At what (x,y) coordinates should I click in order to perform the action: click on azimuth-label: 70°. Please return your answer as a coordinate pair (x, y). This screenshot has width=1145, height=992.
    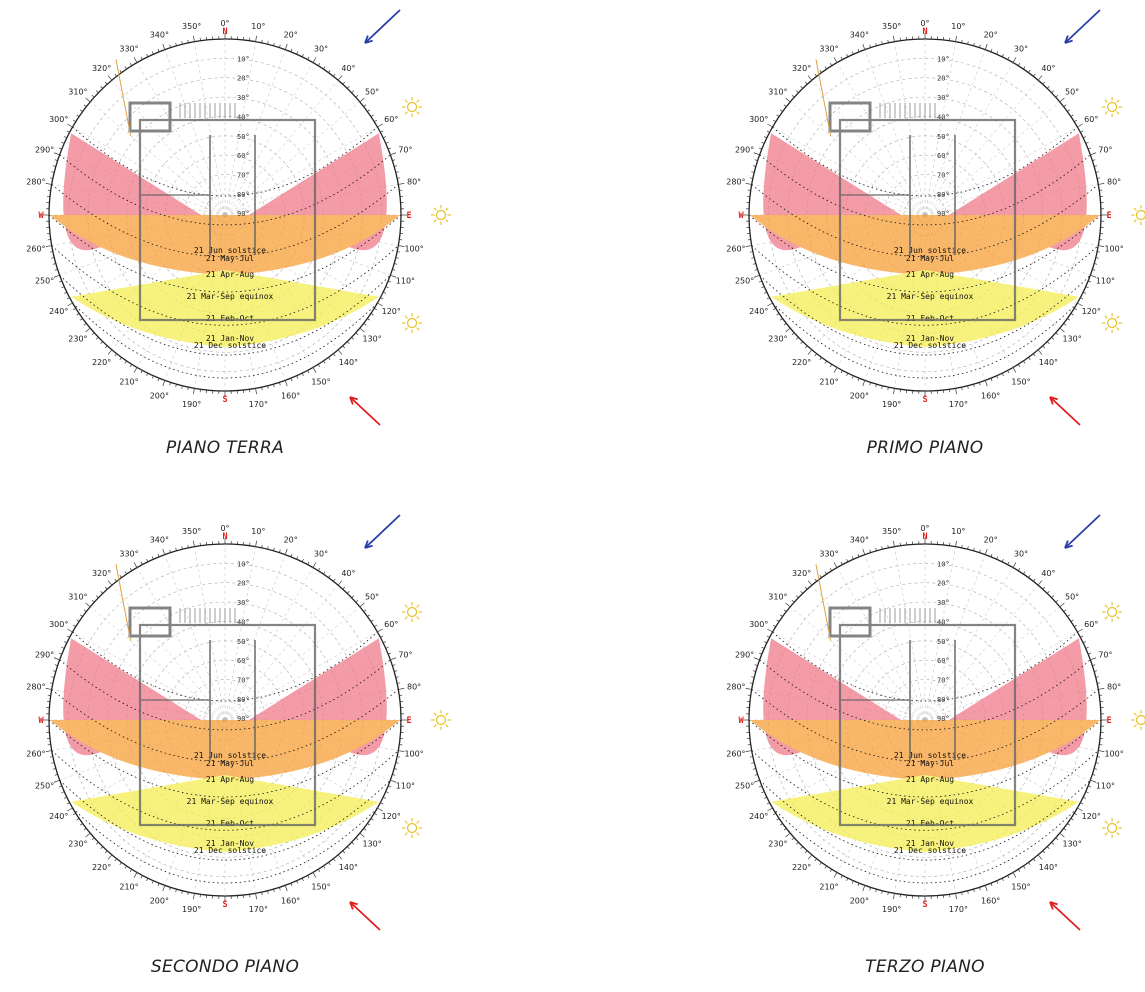
    Looking at the image, I should click on (405, 654).